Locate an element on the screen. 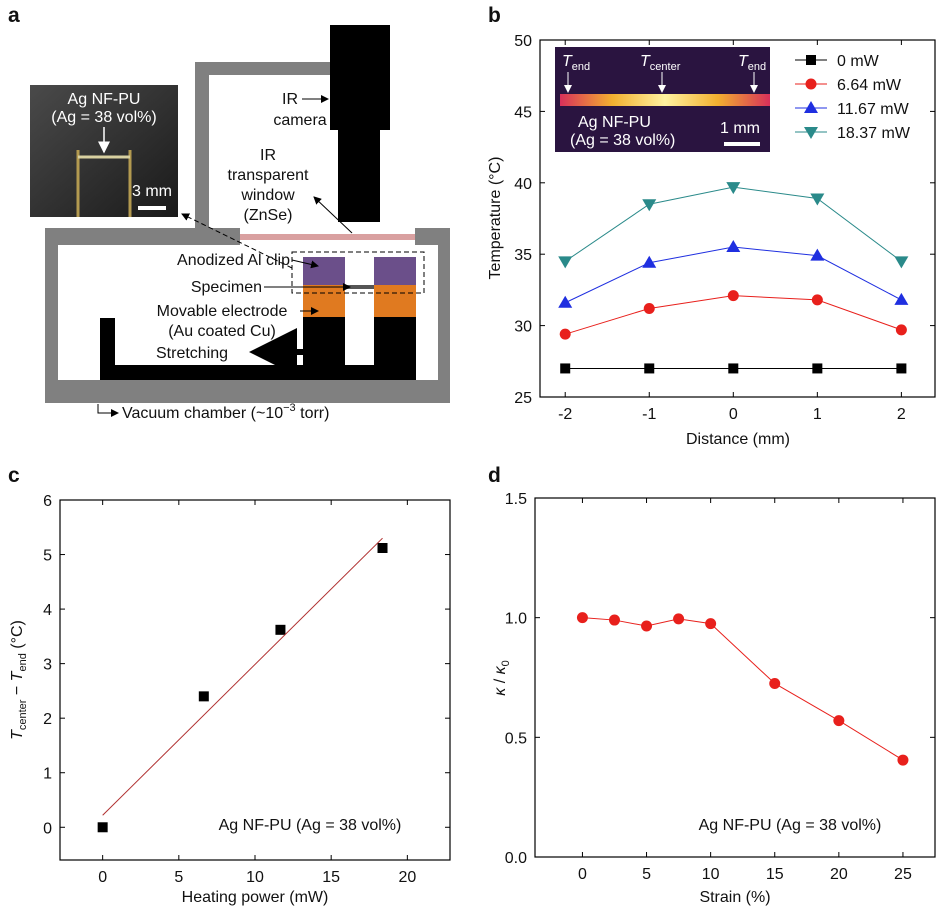 This screenshot has height=913, width=938. x-tick-label: 15 is located at coordinates (775, 874).